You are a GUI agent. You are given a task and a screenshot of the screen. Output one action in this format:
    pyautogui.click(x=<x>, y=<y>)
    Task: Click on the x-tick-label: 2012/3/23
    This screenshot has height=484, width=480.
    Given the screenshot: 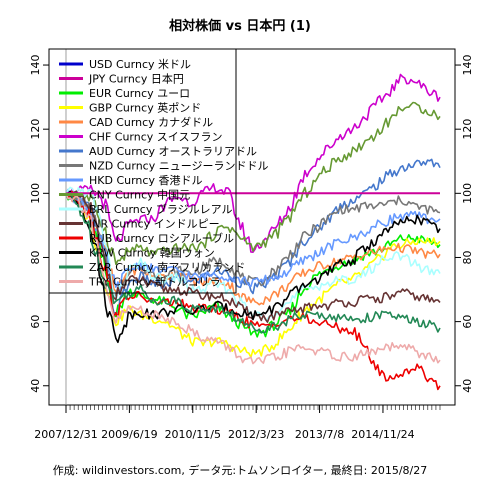 What is the action you would take?
    pyautogui.click(x=256, y=434)
    